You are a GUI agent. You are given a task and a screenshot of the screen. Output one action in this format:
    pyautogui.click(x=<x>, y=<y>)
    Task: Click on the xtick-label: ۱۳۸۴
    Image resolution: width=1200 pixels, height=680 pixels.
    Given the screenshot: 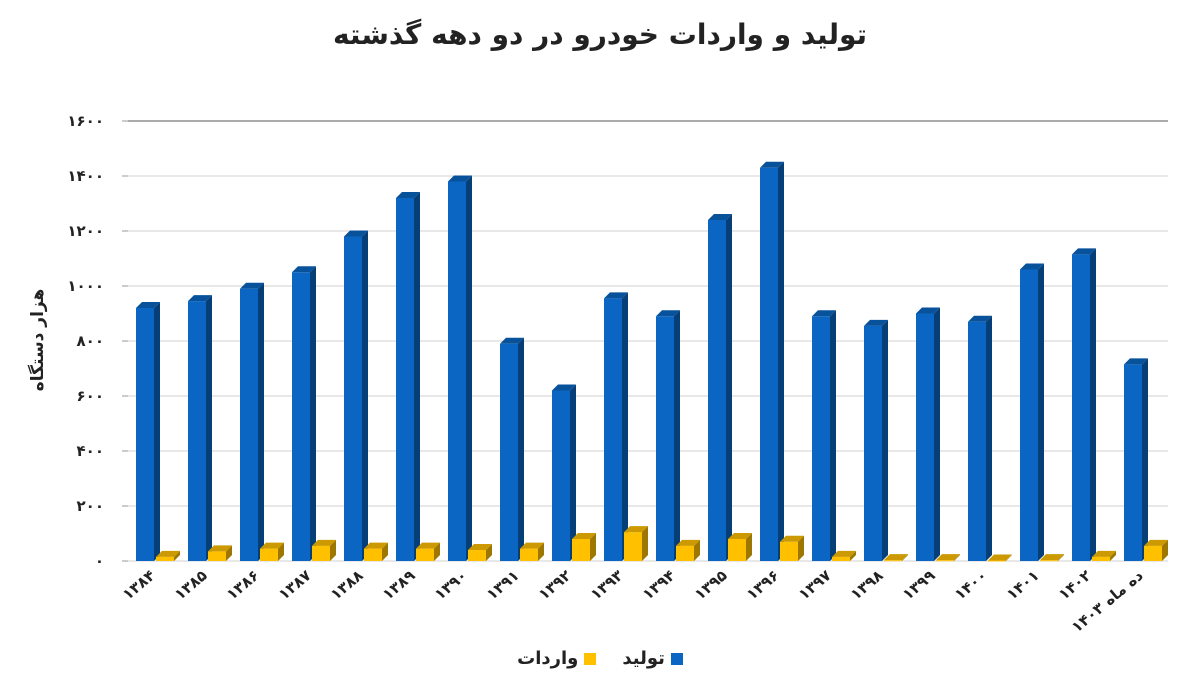 What is the action you would take?
    pyautogui.click(x=139, y=584)
    